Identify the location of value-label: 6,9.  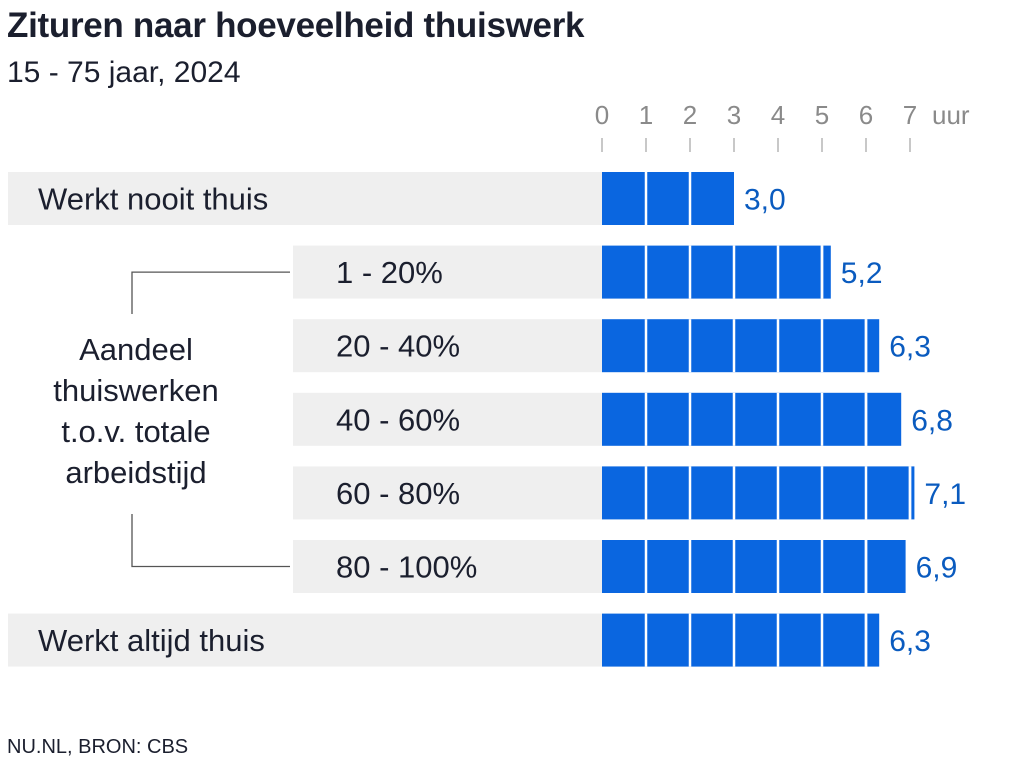
(937, 568).